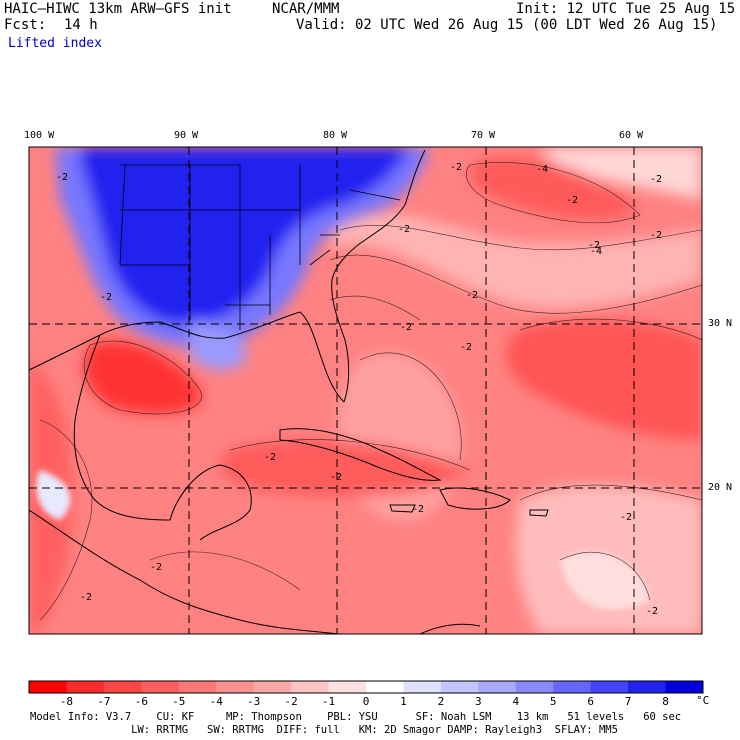 The height and width of the screenshot is (740, 740). I want to click on lon-label-100w: 100 W, so click(39, 135).